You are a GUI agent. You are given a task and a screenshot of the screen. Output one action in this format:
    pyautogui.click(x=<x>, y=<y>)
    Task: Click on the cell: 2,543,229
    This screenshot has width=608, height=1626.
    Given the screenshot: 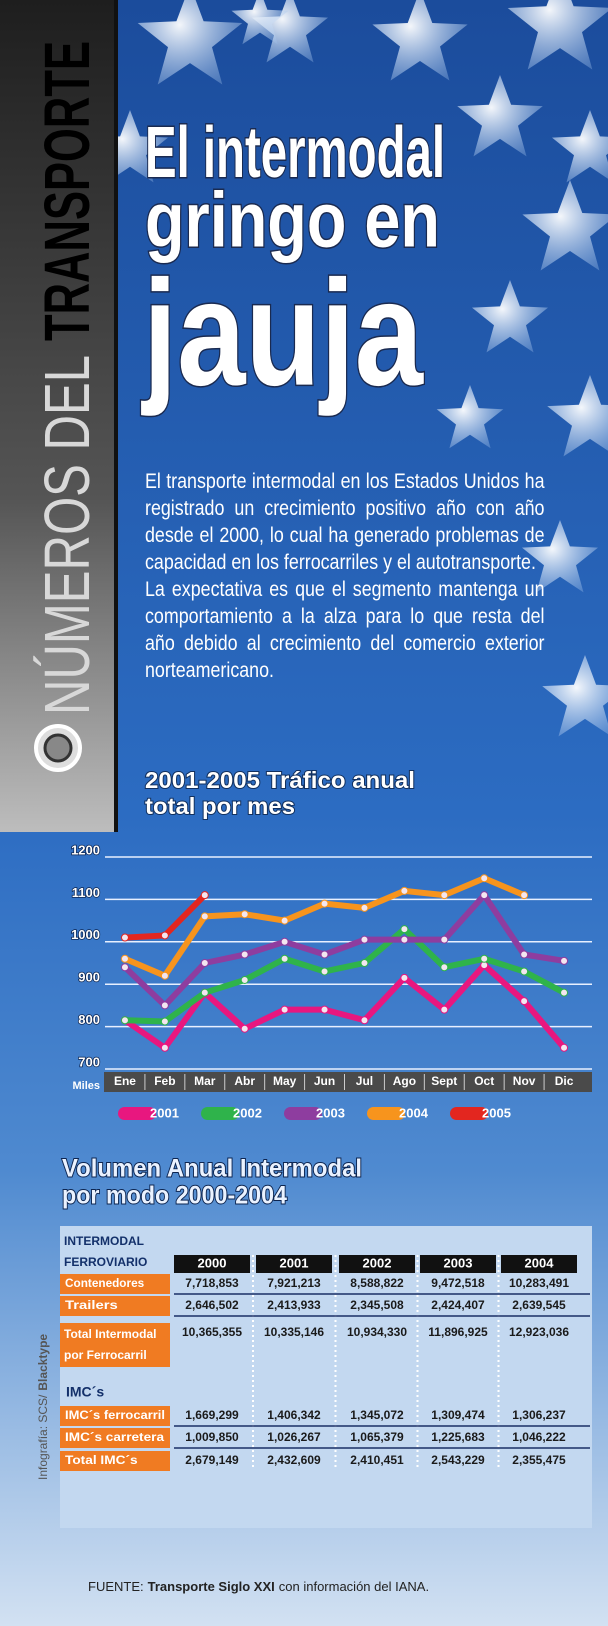 What is the action you would take?
    pyautogui.click(x=458, y=1460)
    